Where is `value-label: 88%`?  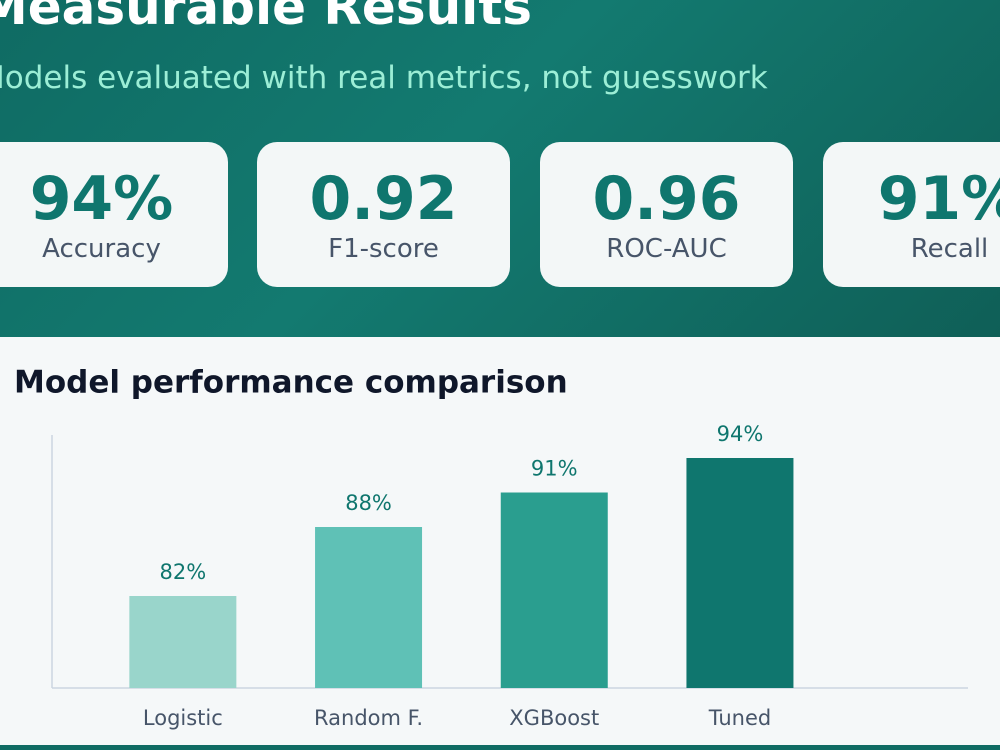
value-label: 88% is located at coordinates (368, 503).